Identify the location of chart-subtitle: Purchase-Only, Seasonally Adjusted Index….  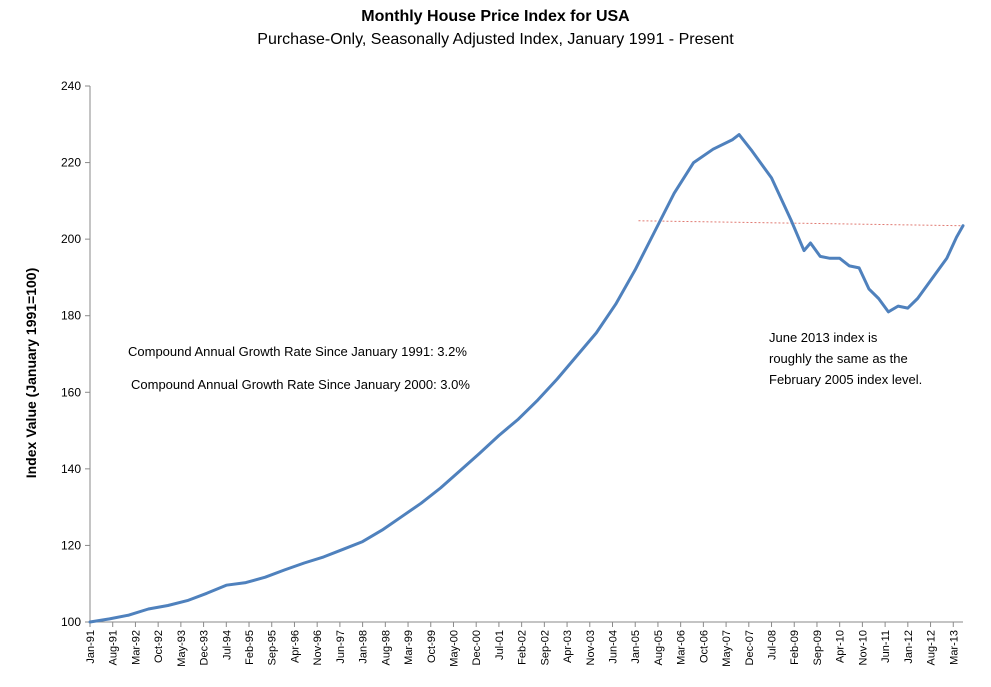
(495, 39).